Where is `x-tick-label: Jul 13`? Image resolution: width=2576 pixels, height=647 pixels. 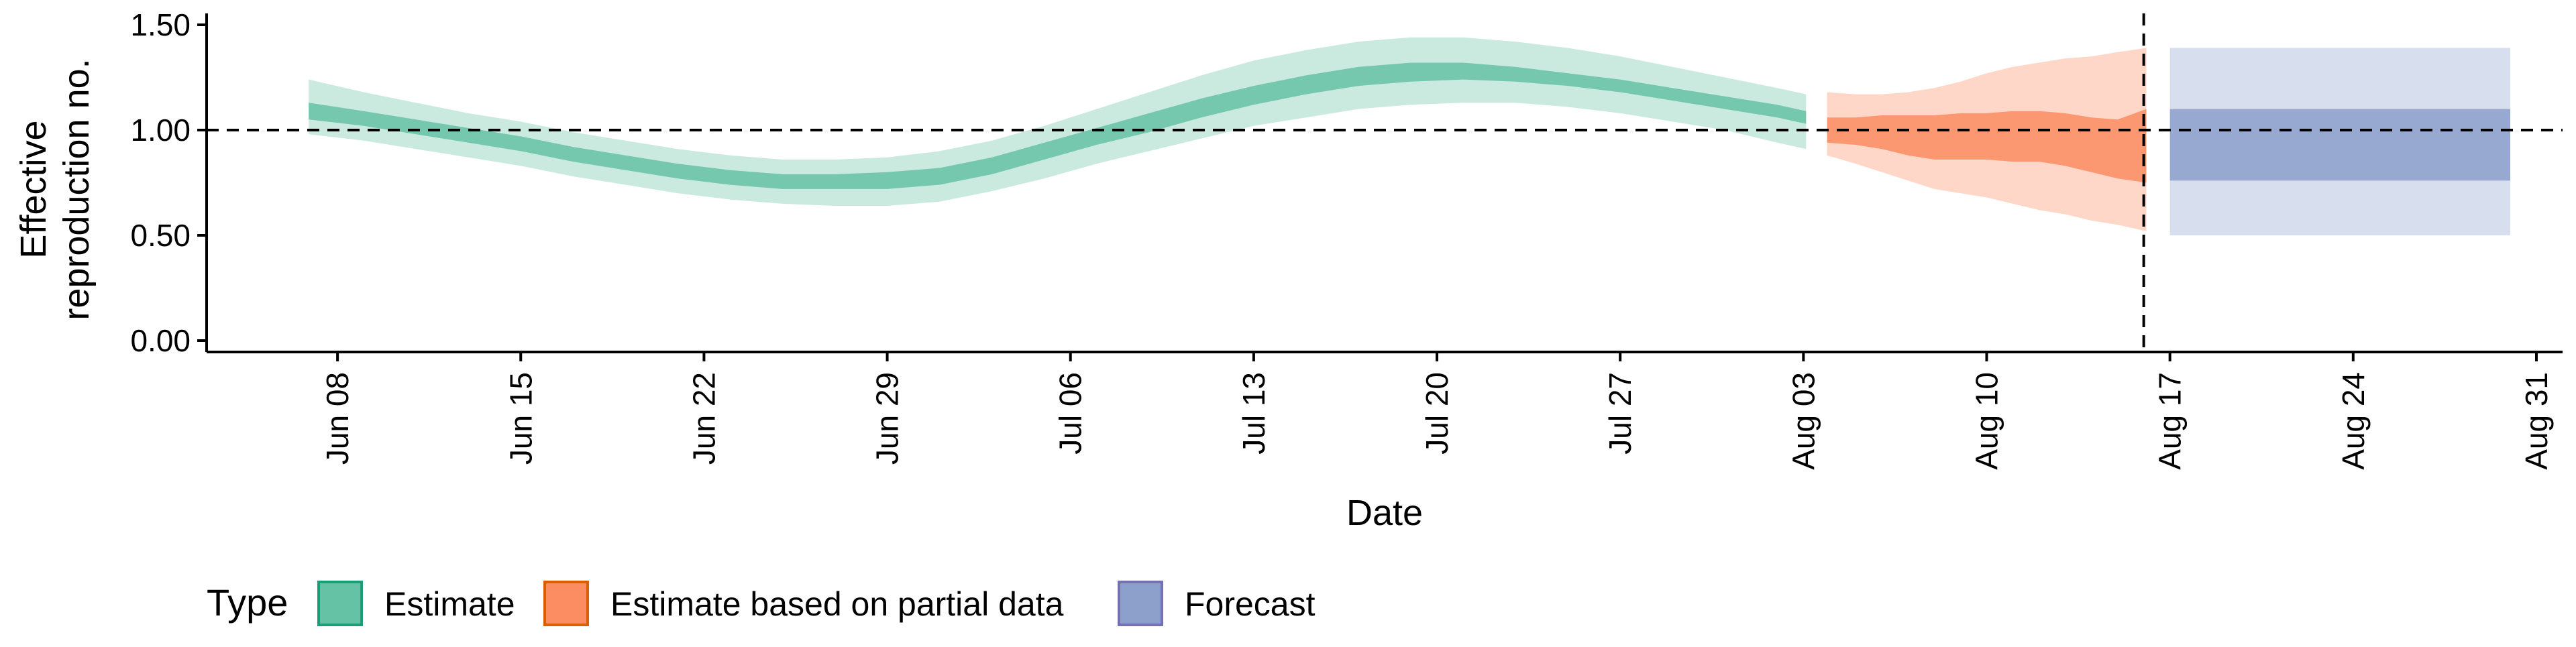
x-tick-label: Jul 13 is located at coordinates (1253, 414).